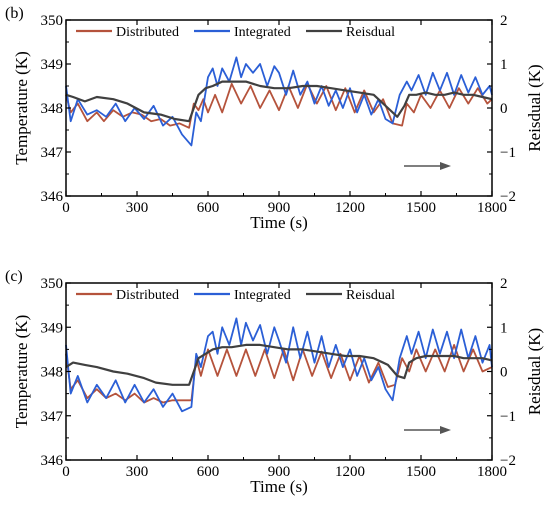  Describe the element at coordinates (14, 276) in the screenshot. I see `panel-label: (c)` at that location.